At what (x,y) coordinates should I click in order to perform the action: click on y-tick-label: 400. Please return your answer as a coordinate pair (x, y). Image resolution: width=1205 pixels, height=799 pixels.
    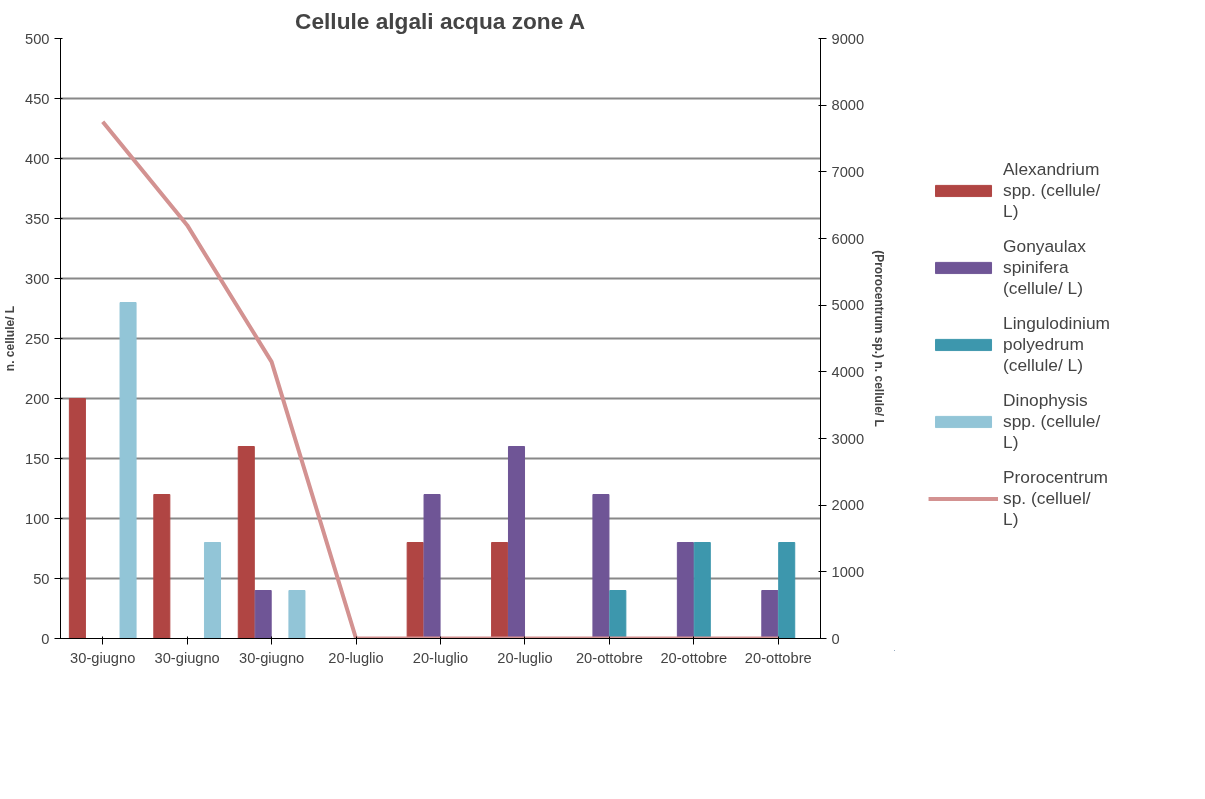
    Looking at the image, I should click on (37, 158).